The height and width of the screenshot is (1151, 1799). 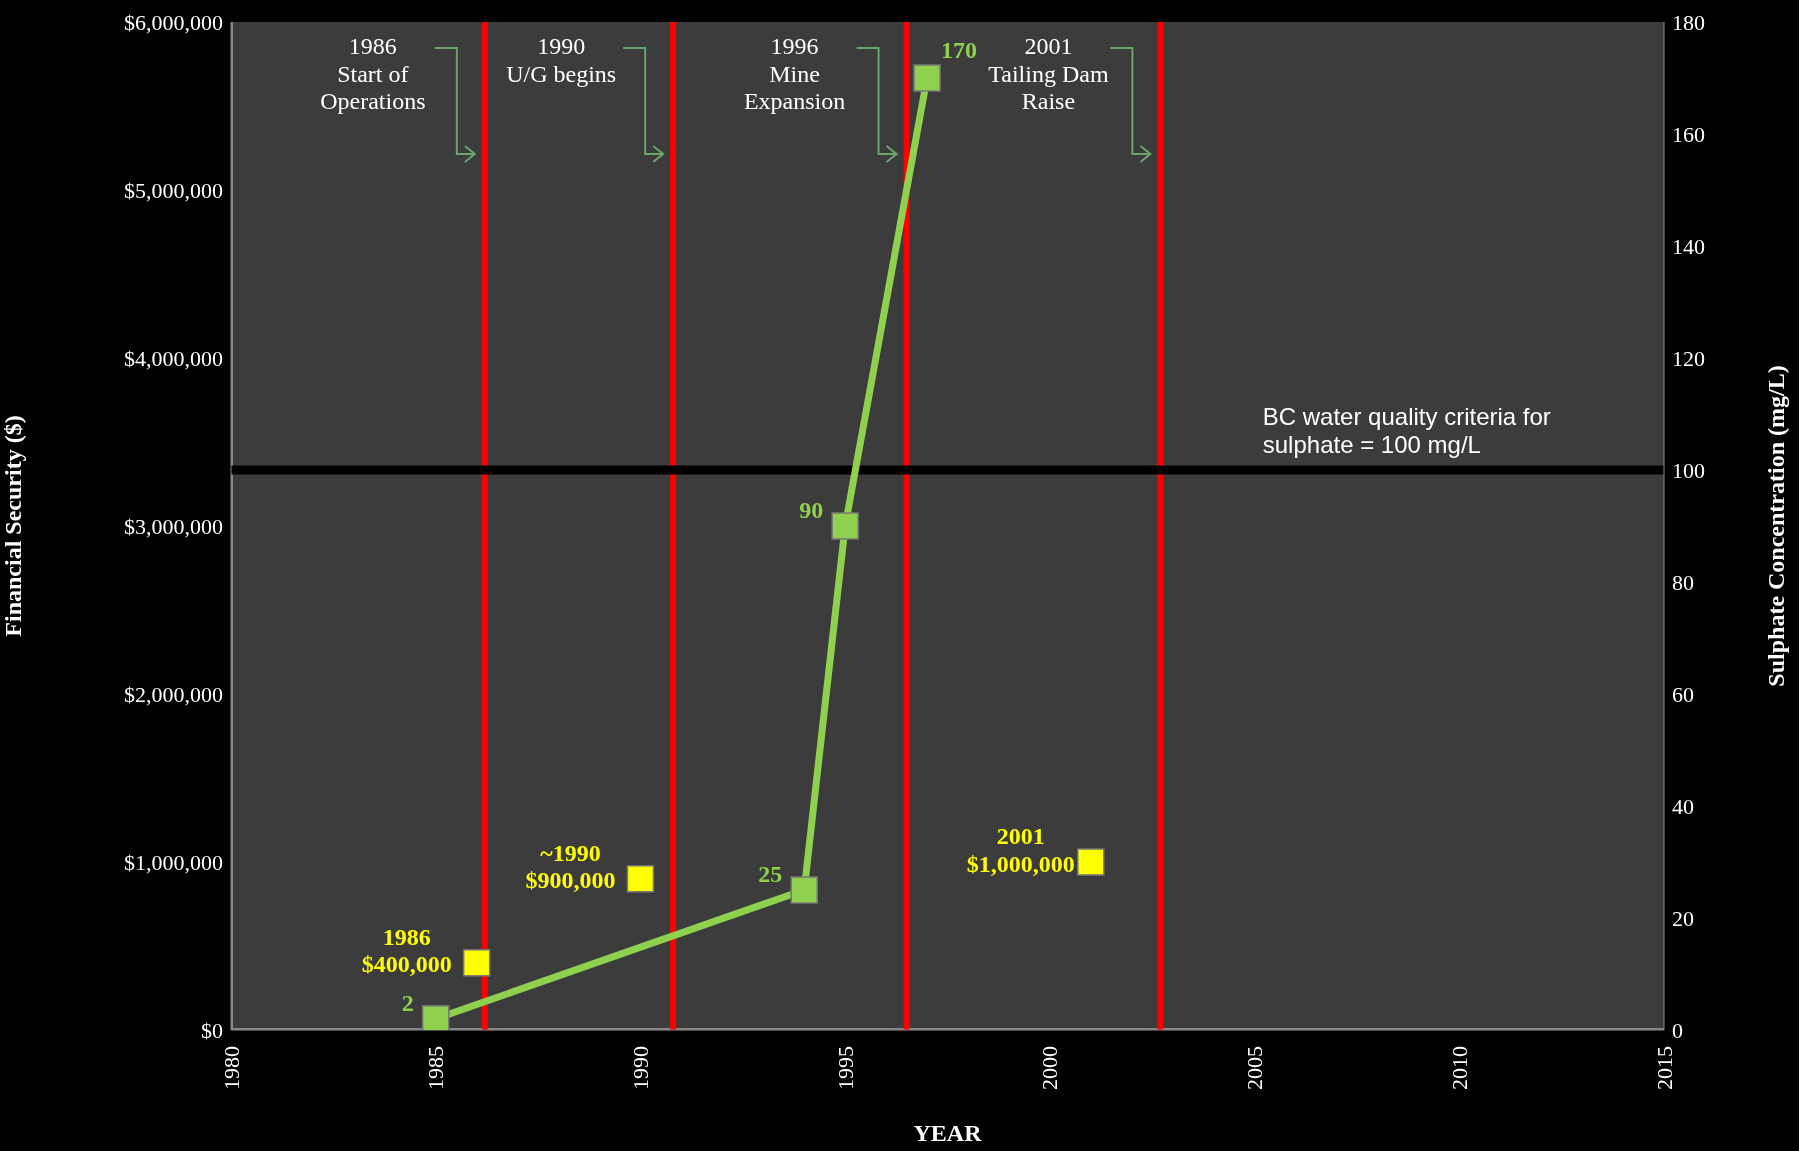 What do you see at coordinates (1406, 430) in the screenshot?
I see `ref-line-label: BC water quality criteria for sulphate = 100 mg/L` at bounding box center [1406, 430].